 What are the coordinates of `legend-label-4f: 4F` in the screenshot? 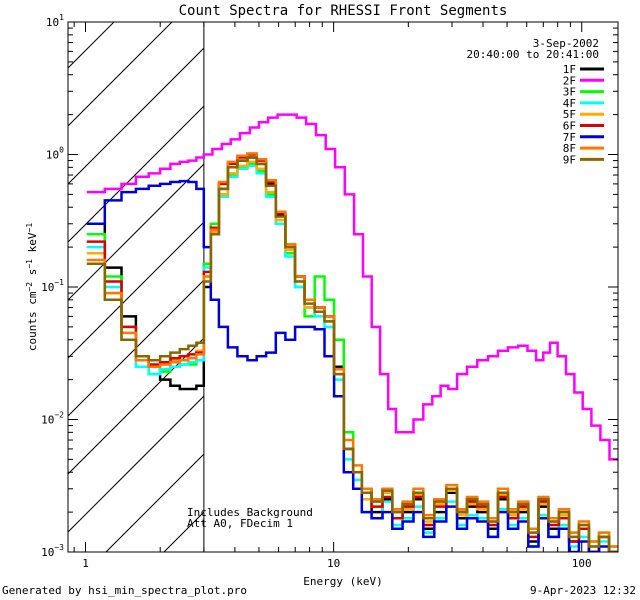 It's located at (569, 103).